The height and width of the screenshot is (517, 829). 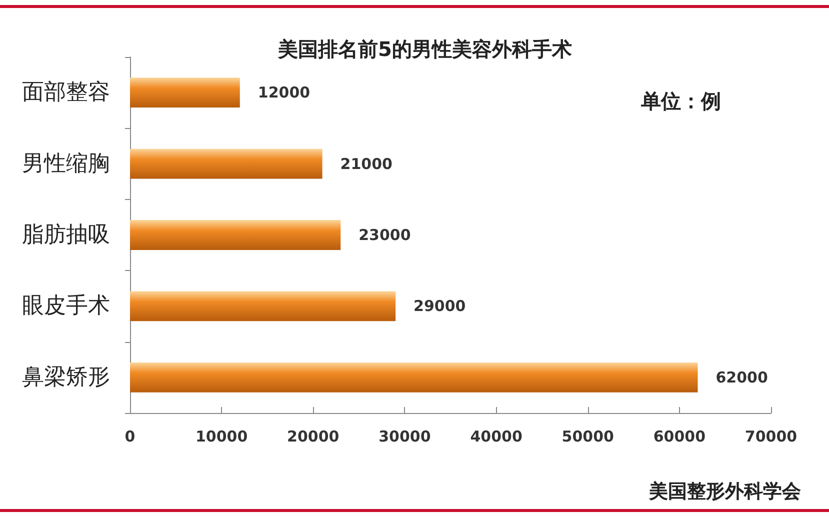 What do you see at coordinates (313, 437) in the screenshot?
I see `x-tick-label: 20000` at bounding box center [313, 437].